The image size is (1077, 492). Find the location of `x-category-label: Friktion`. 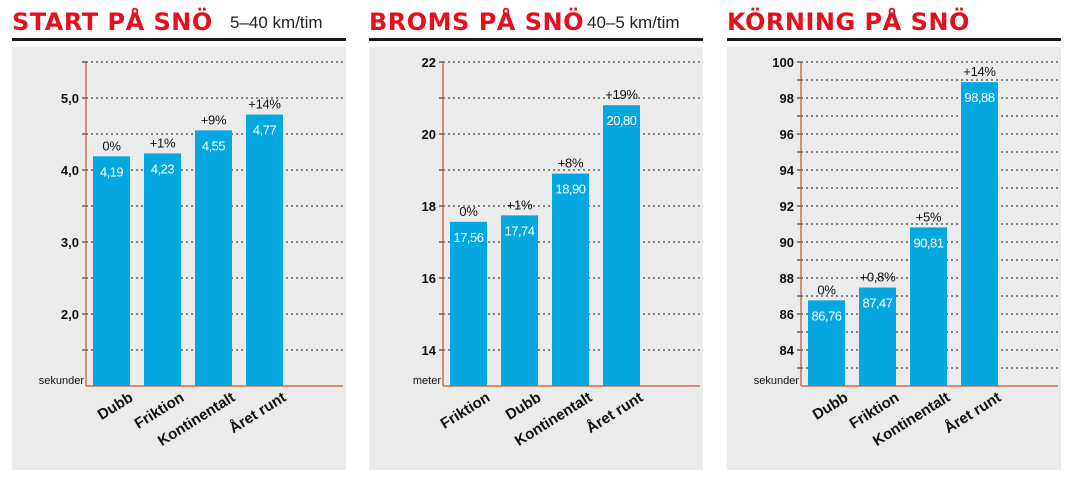

x-category-label: Friktion is located at coordinates (465, 411).